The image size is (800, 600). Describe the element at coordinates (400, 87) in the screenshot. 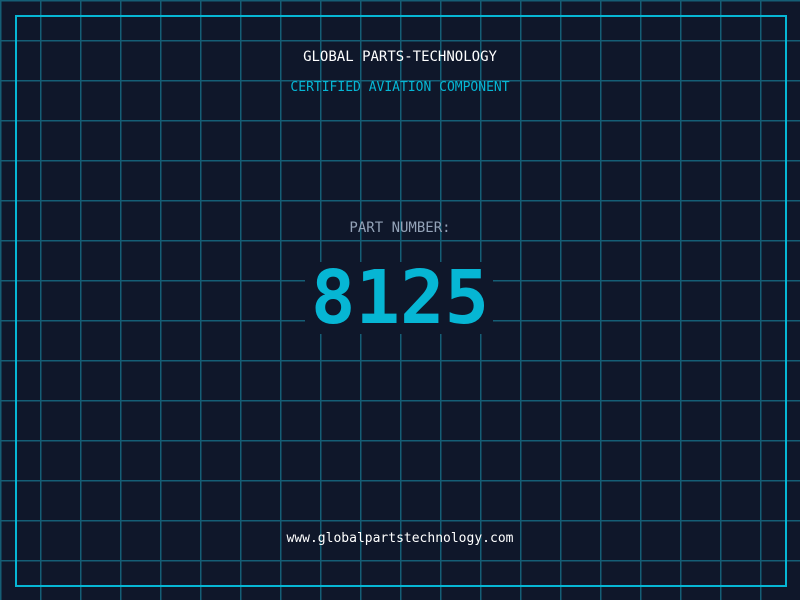

I see `certification-subtitle: CERTIFIED AVIATION COMPONENT` at that location.